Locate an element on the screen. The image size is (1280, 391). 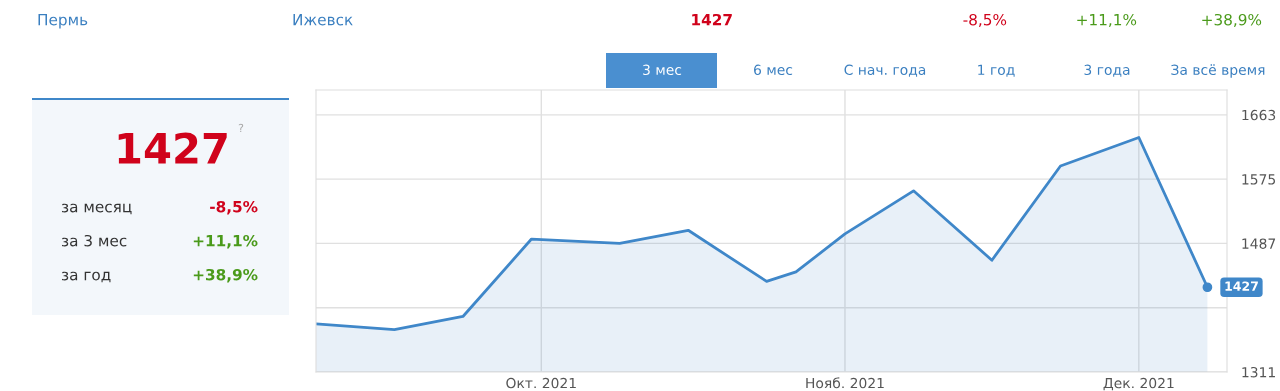
x-tick-label: Нояб. 2021 is located at coordinates (845, 383).